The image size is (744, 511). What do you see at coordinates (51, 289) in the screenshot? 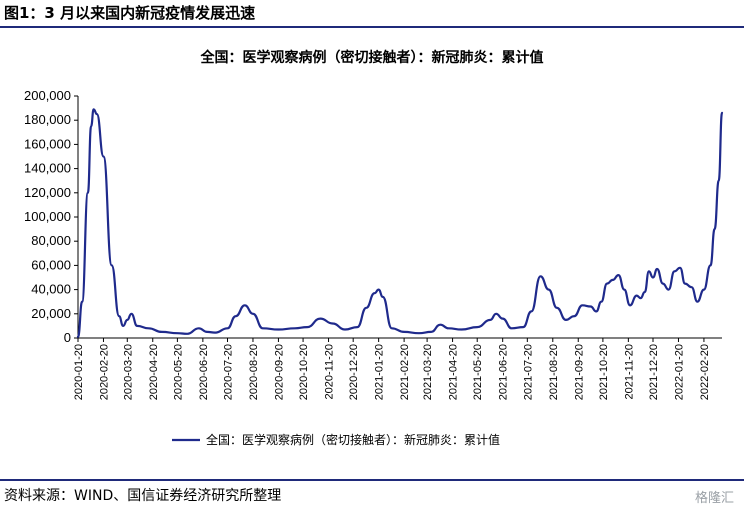
I see `y-tick-label: 40,000` at bounding box center [51, 289].